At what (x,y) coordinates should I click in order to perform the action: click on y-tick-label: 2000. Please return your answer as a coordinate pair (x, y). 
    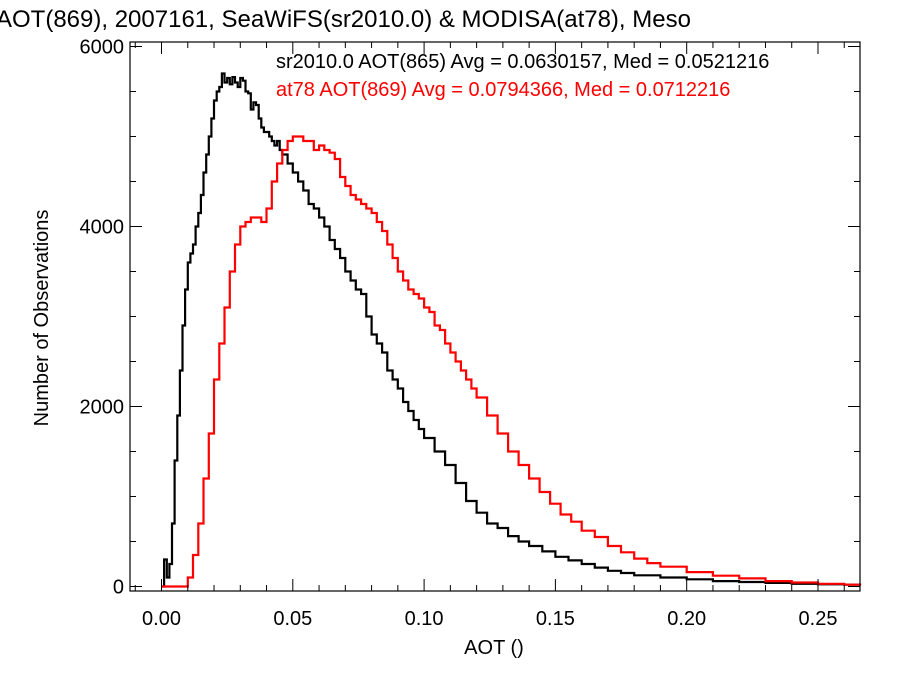
    Looking at the image, I should click on (102, 408).